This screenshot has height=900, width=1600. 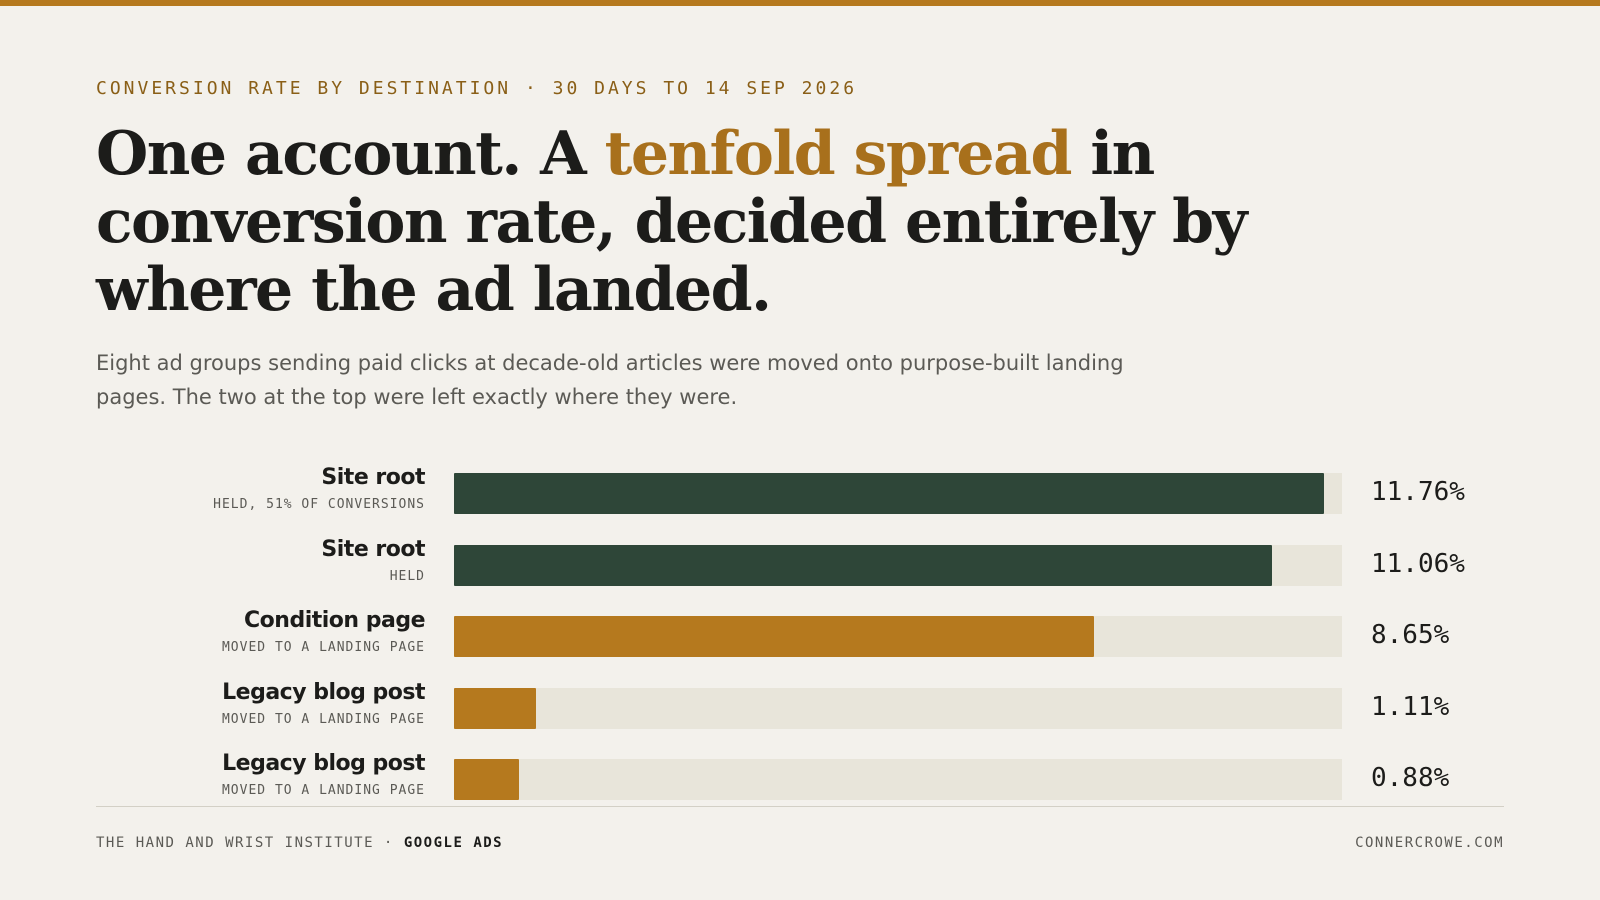 What do you see at coordinates (407, 576) in the screenshot?
I see `category-note: HELD` at bounding box center [407, 576].